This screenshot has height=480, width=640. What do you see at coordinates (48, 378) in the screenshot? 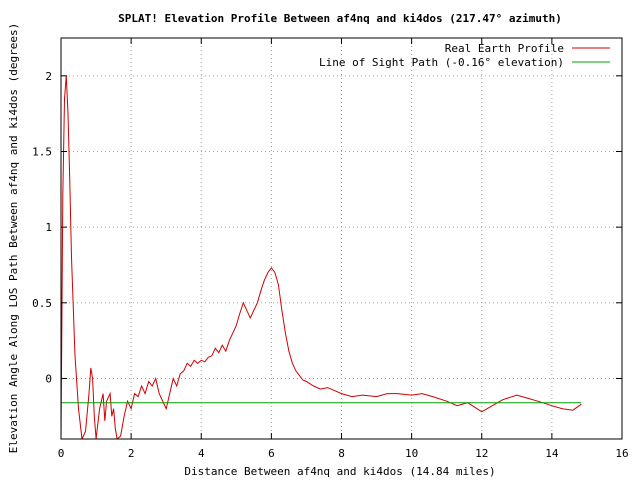
I see `y-tick-label: 0` at bounding box center [48, 378].